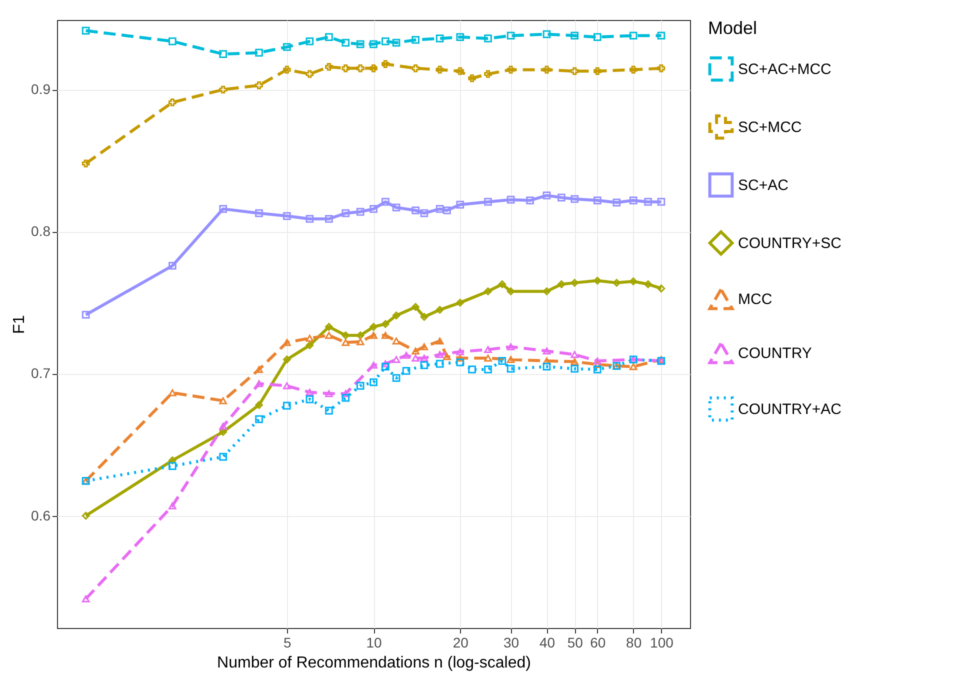  What do you see at coordinates (775, 353) in the screenshot?
I see `legend-label: COUNTRY` at bounding box center [775, 353].